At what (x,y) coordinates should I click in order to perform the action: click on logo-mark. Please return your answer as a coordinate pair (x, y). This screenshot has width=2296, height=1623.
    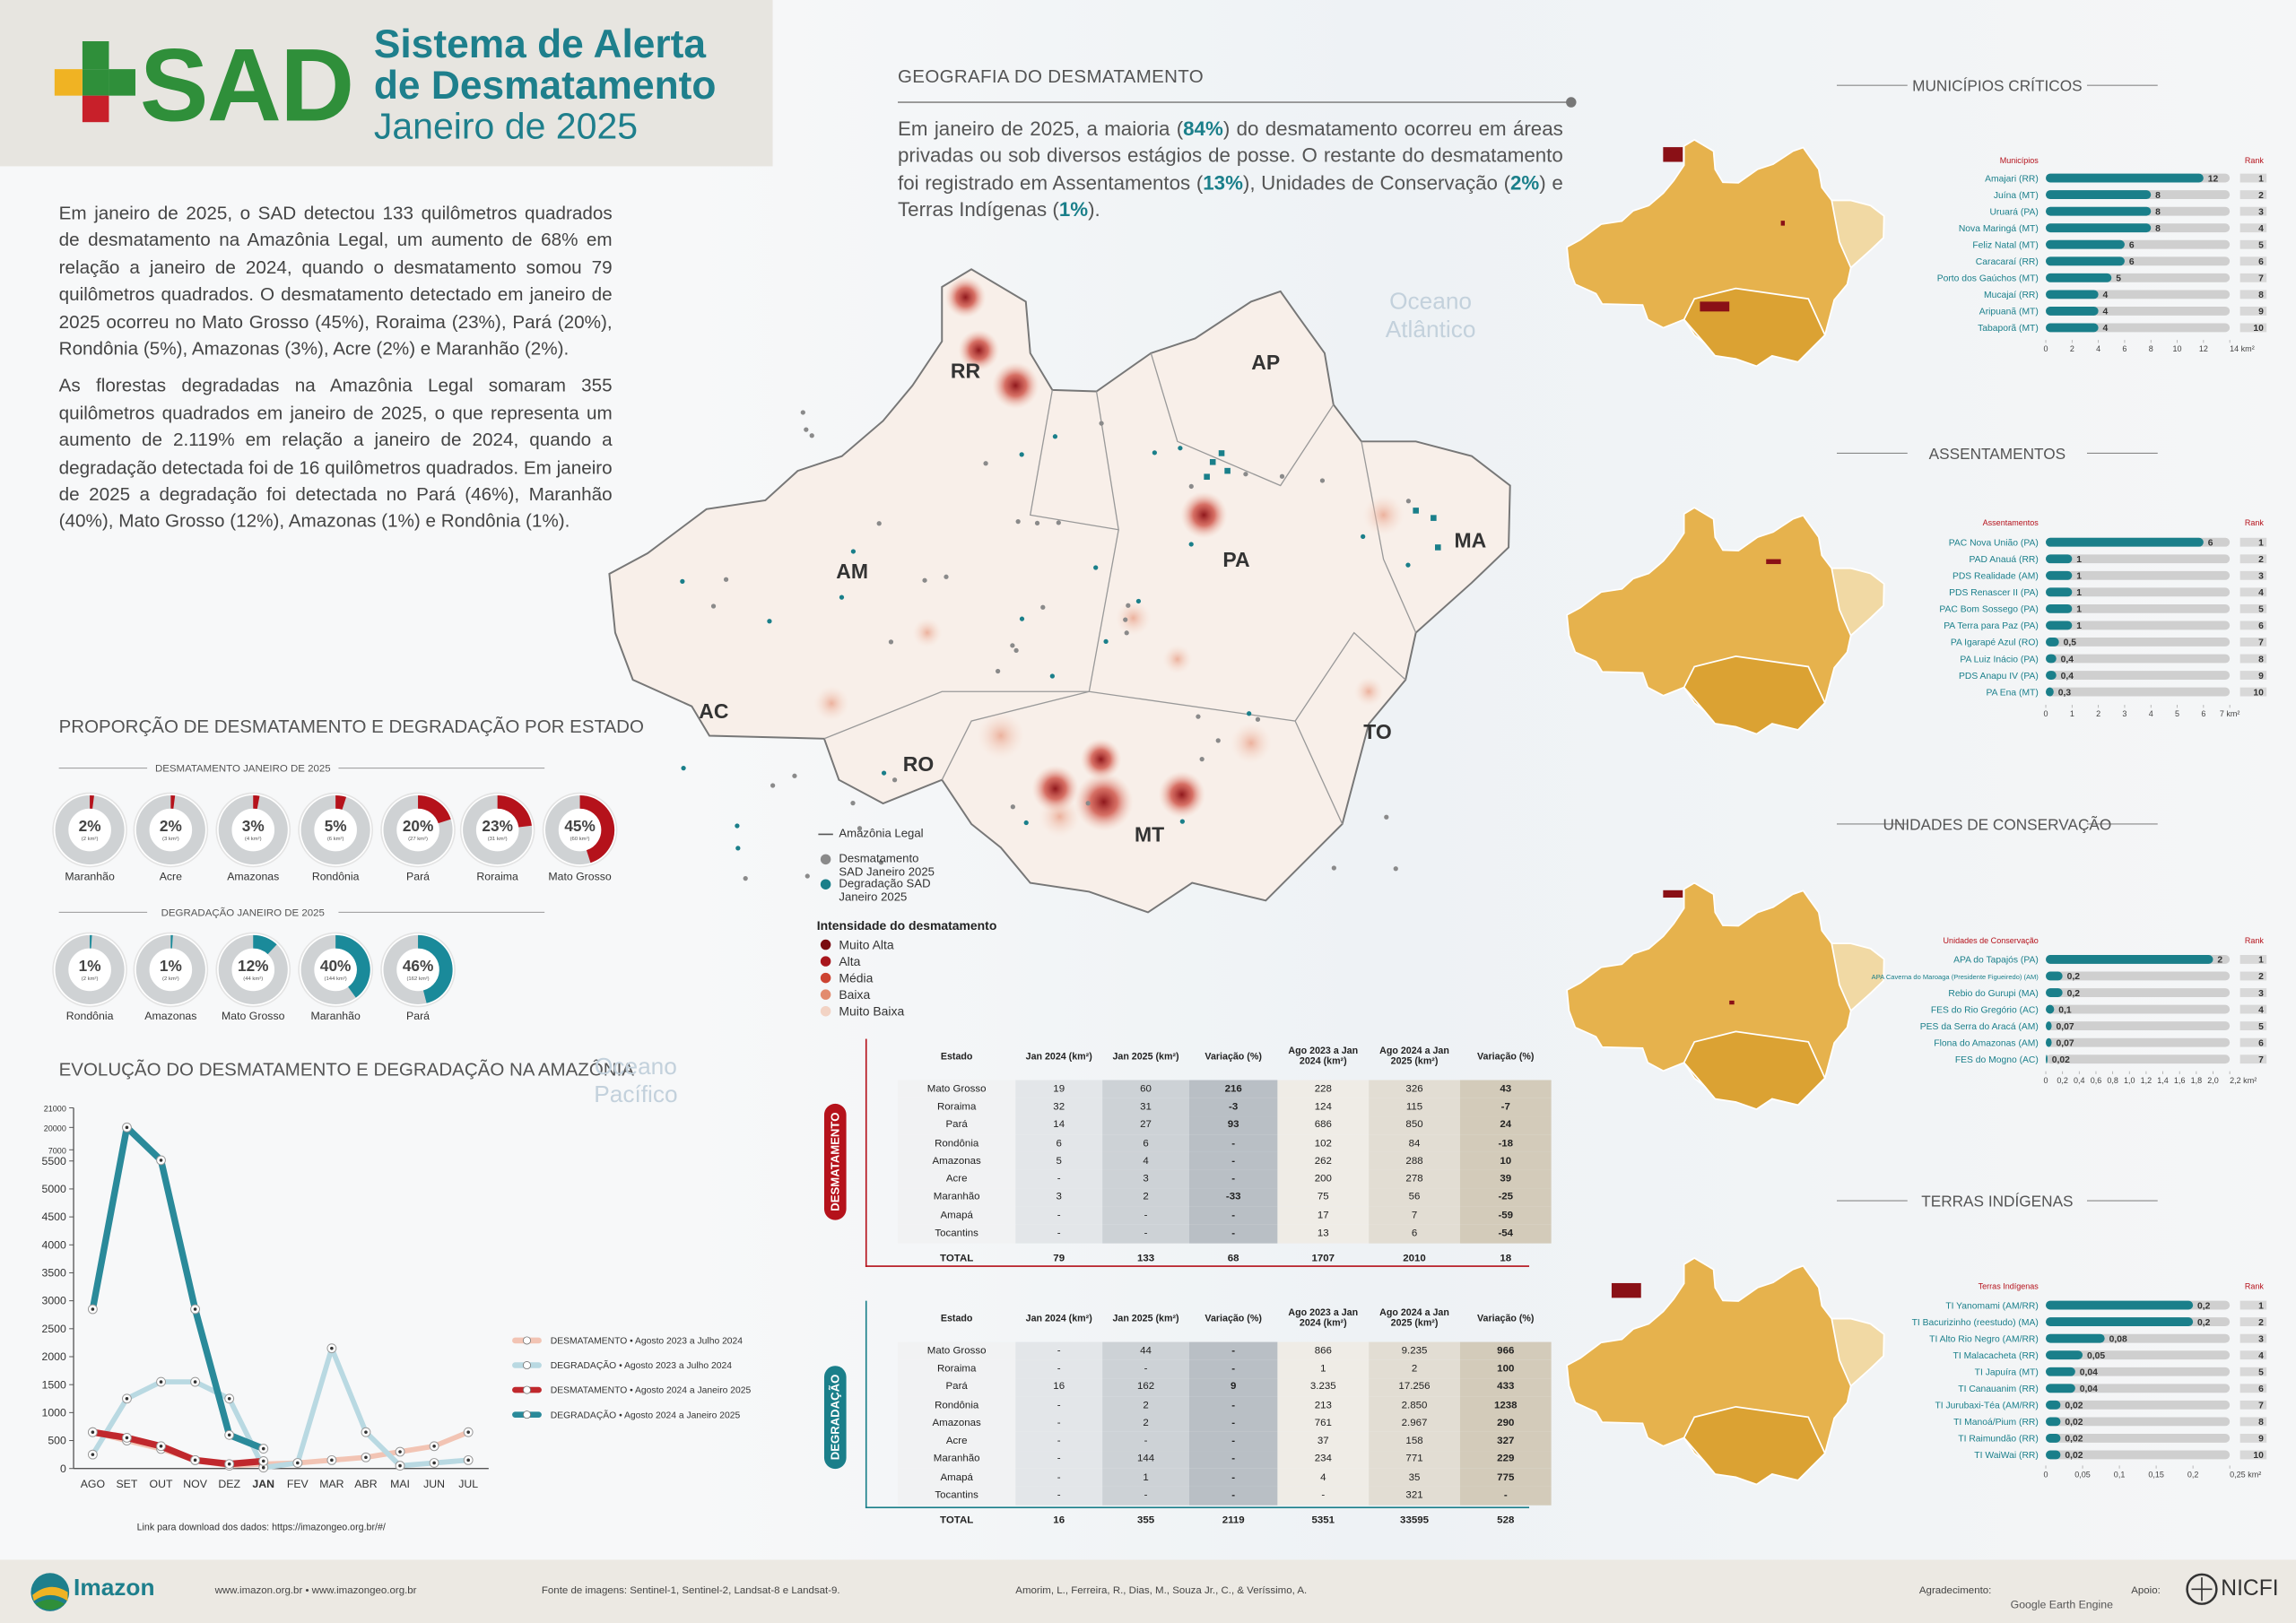
    Looking at the image, I should click on (94, 81).